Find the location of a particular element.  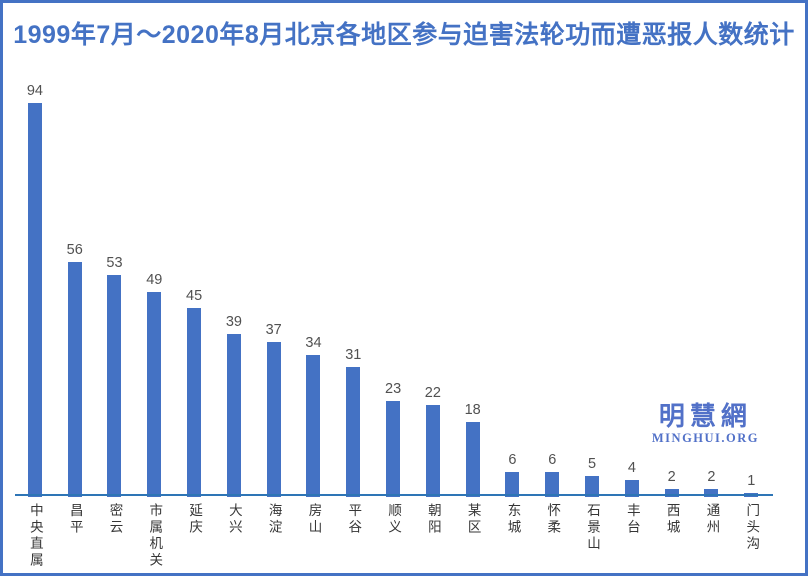

category-label: 西城 is located at coordinates (672, 519).